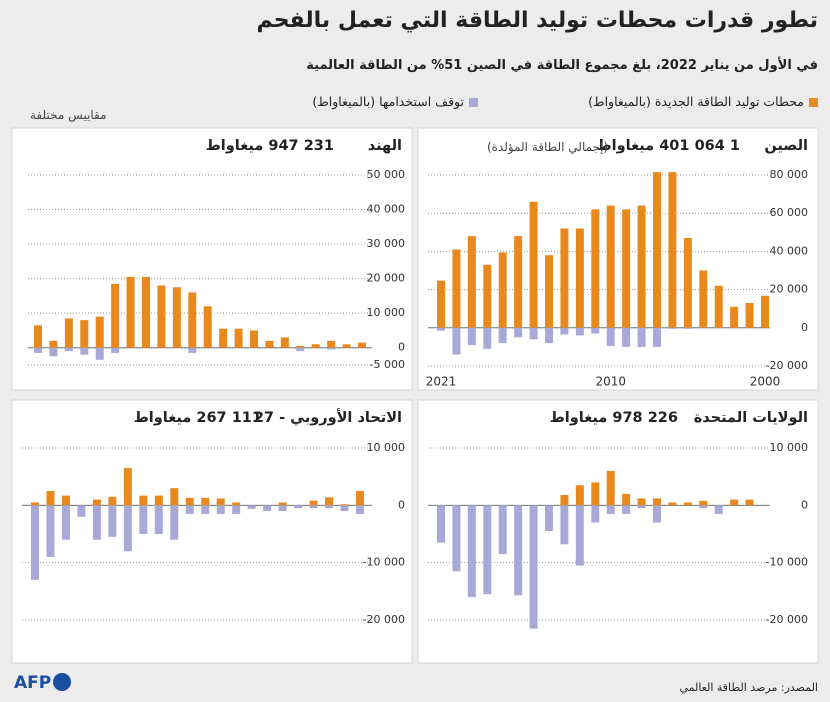 Image resolution: width=830 pixels, height=702 pixels. What do you see at coordinates (765, 382) in the screenshot?
I see `x-tick-label: 2000` at bounding box center [765, 382].